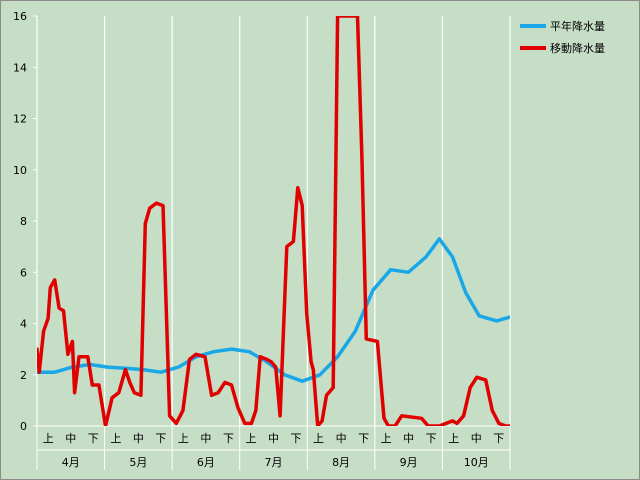  I want to click on x-month-label: 4月, so click(71, 462).